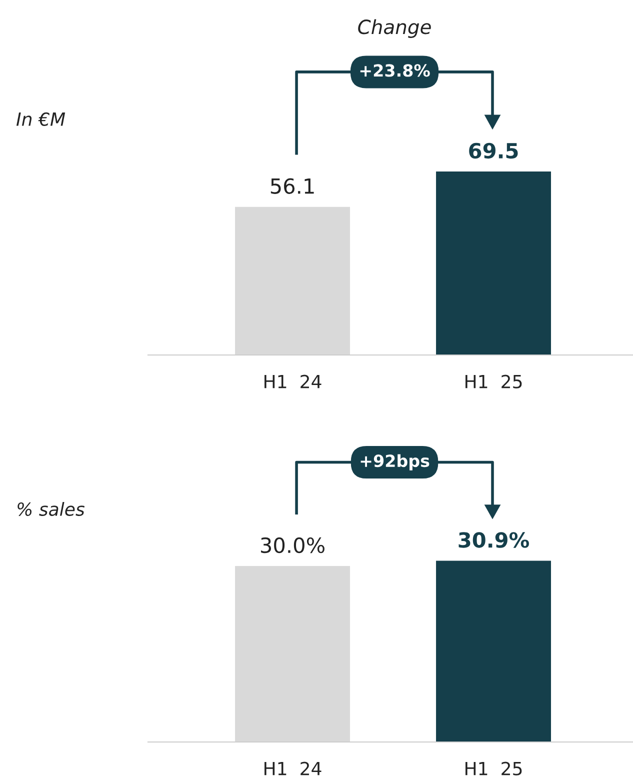  Describe the element at coordinates (395, 70) in the screenshot. I see `text: +23.8%` at that location.